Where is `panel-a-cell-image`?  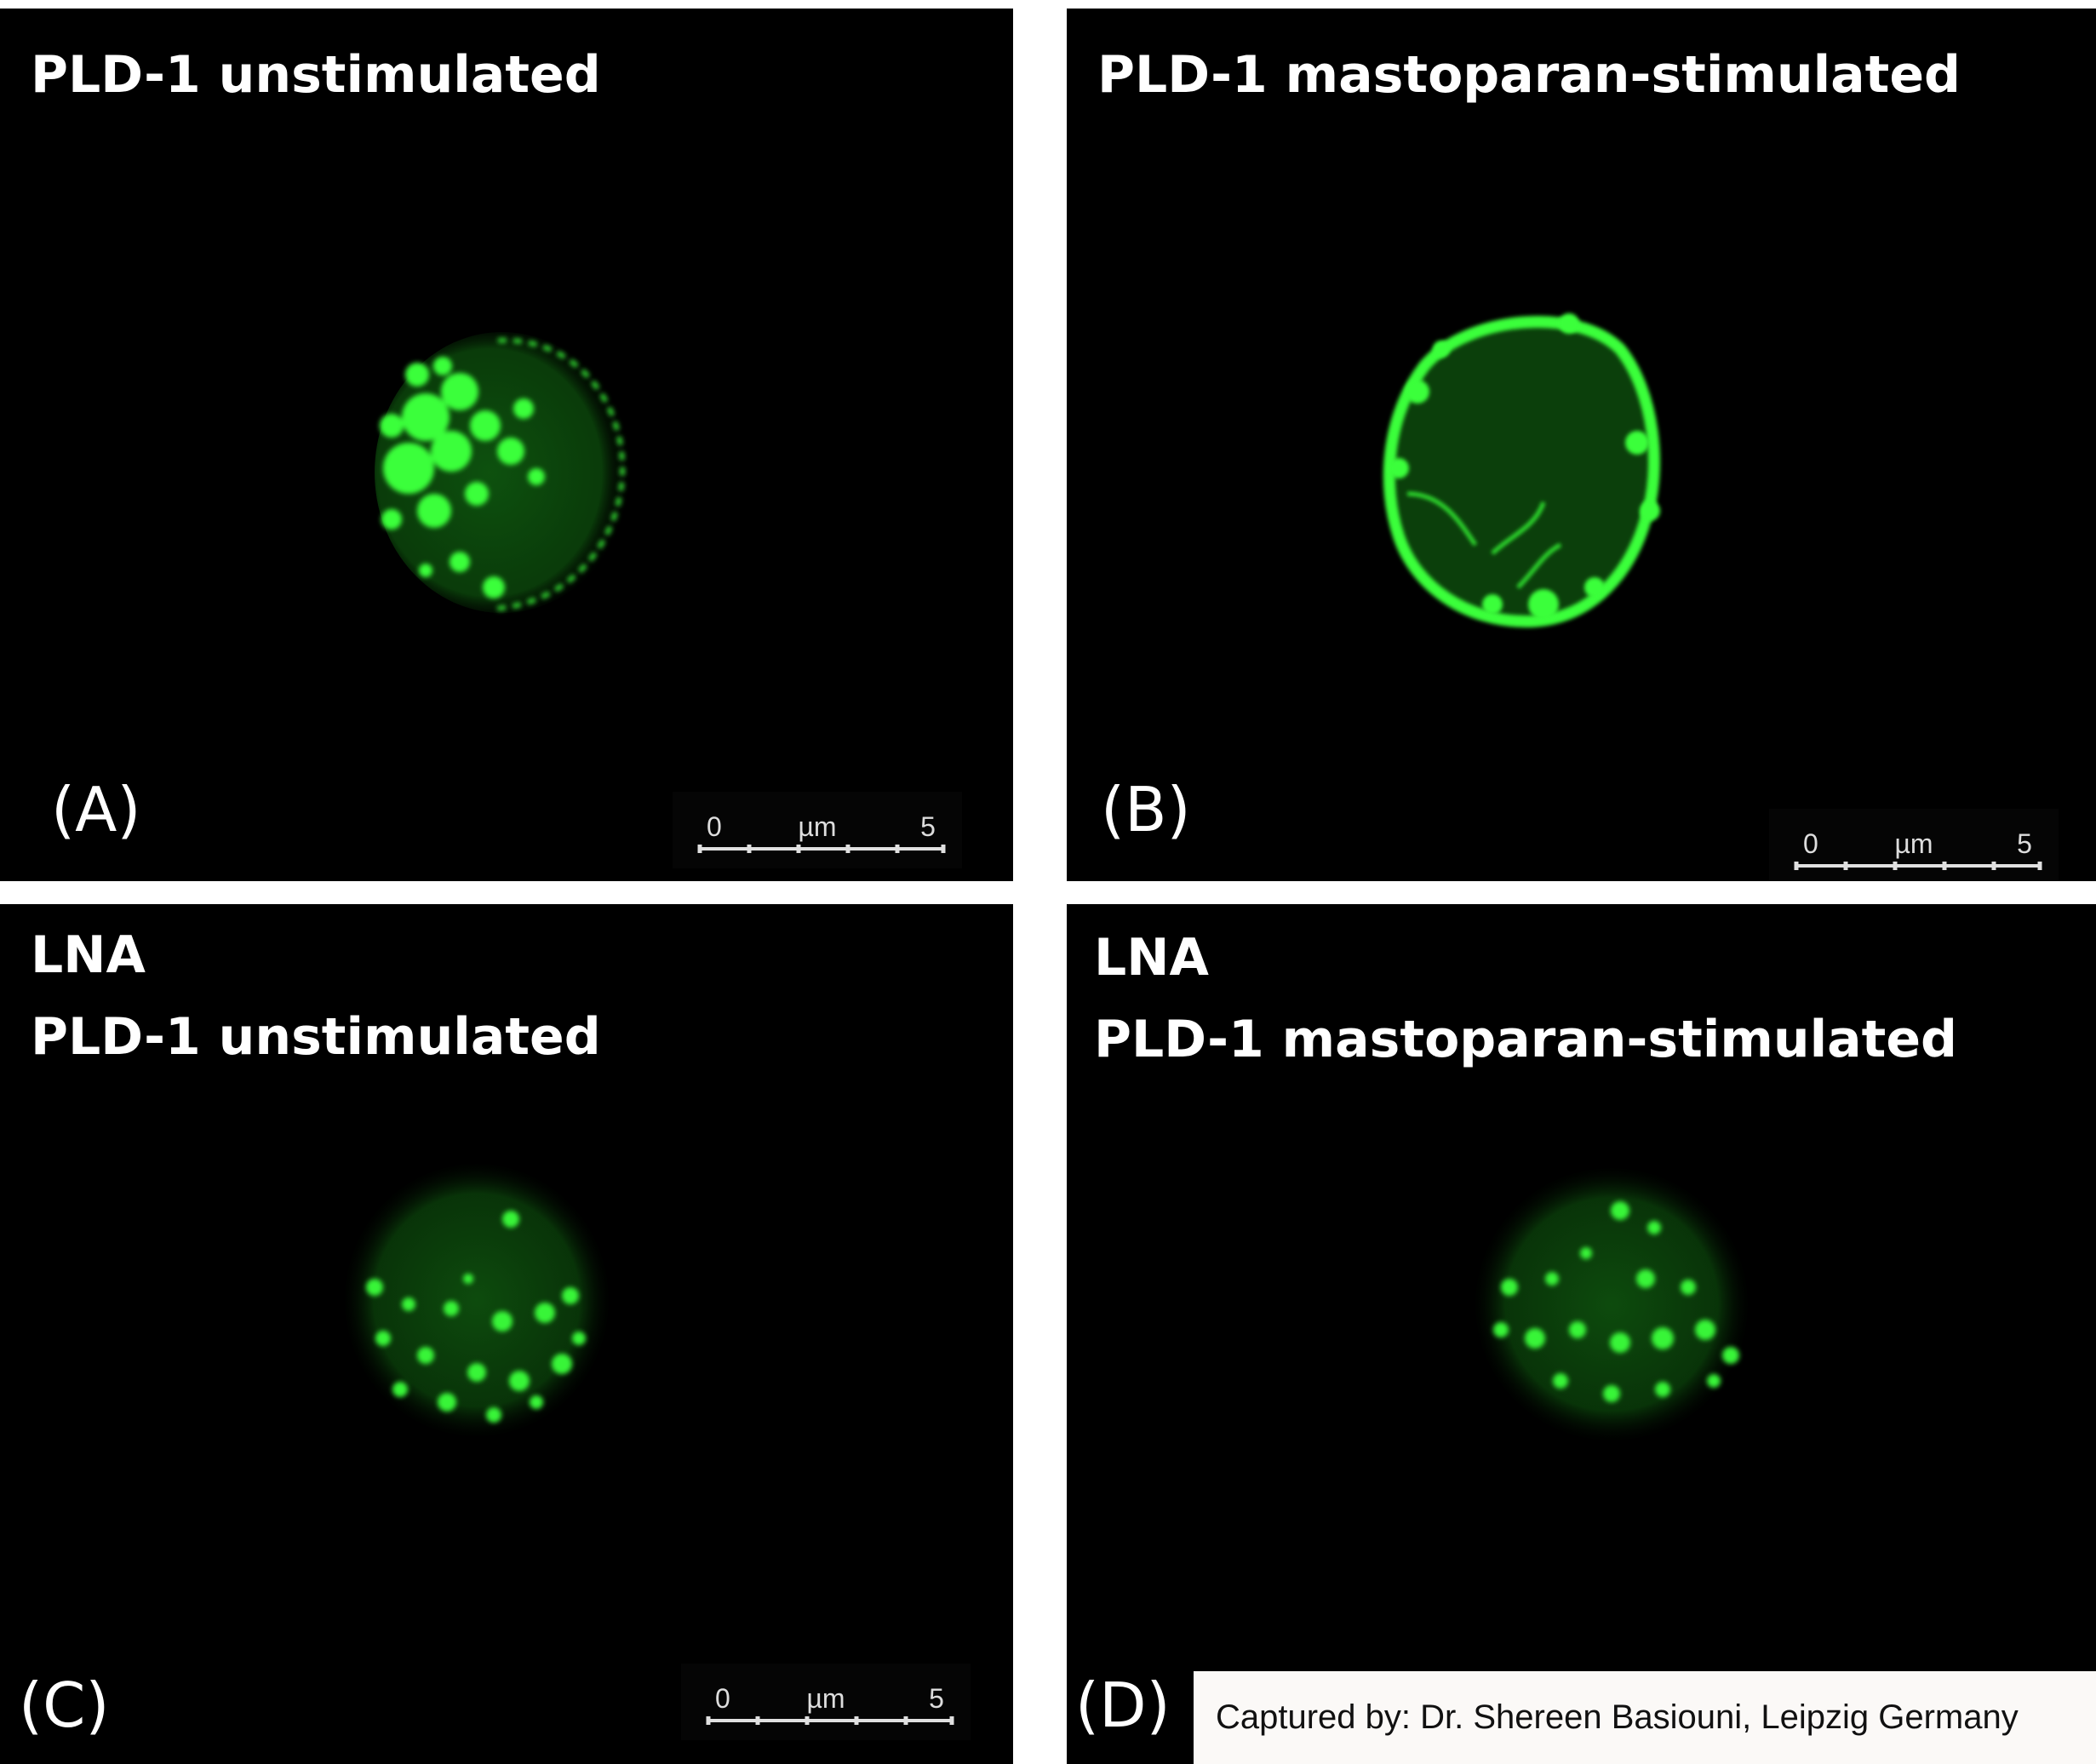
panel-a-cell-image is located at coordinates (502, 468).